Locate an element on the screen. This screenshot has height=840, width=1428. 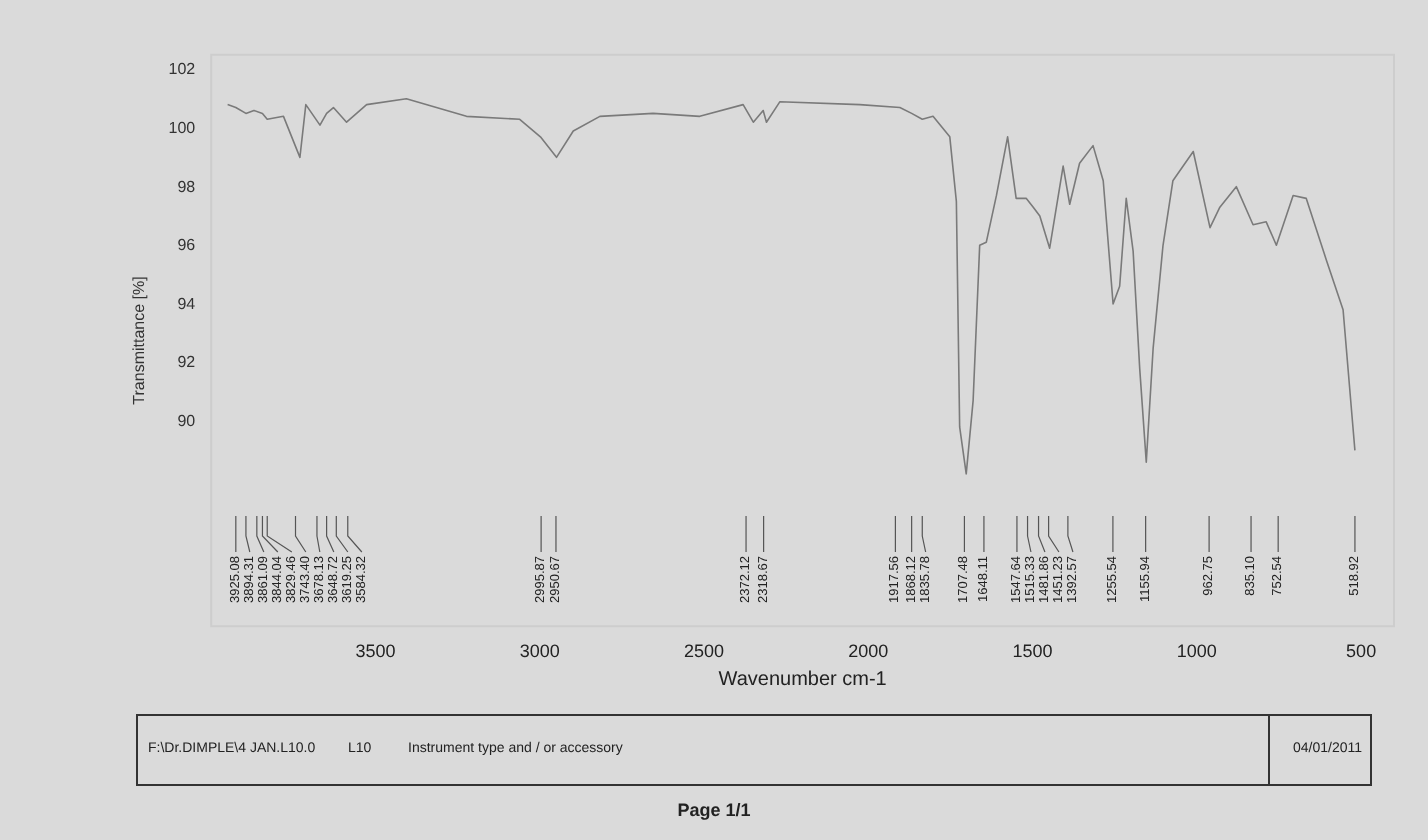
y-tick-label: 96 is located at coordinates (187, 245).